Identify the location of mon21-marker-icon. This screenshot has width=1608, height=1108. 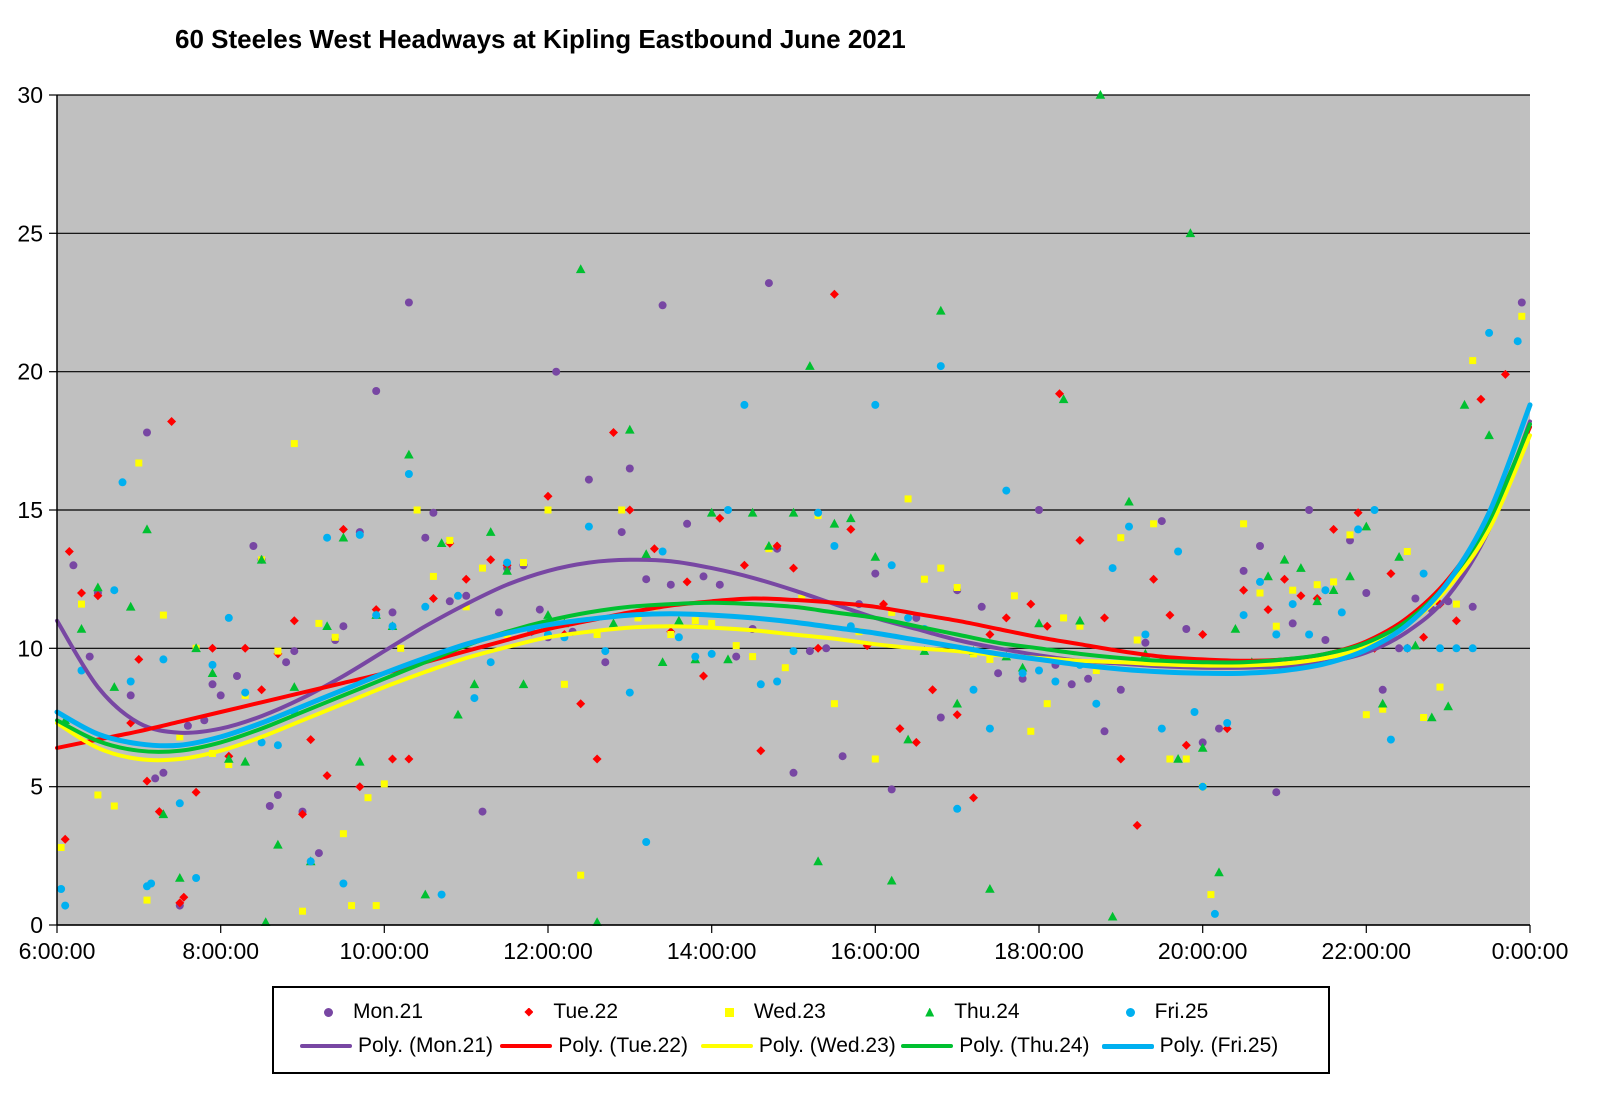
(328, 1012).